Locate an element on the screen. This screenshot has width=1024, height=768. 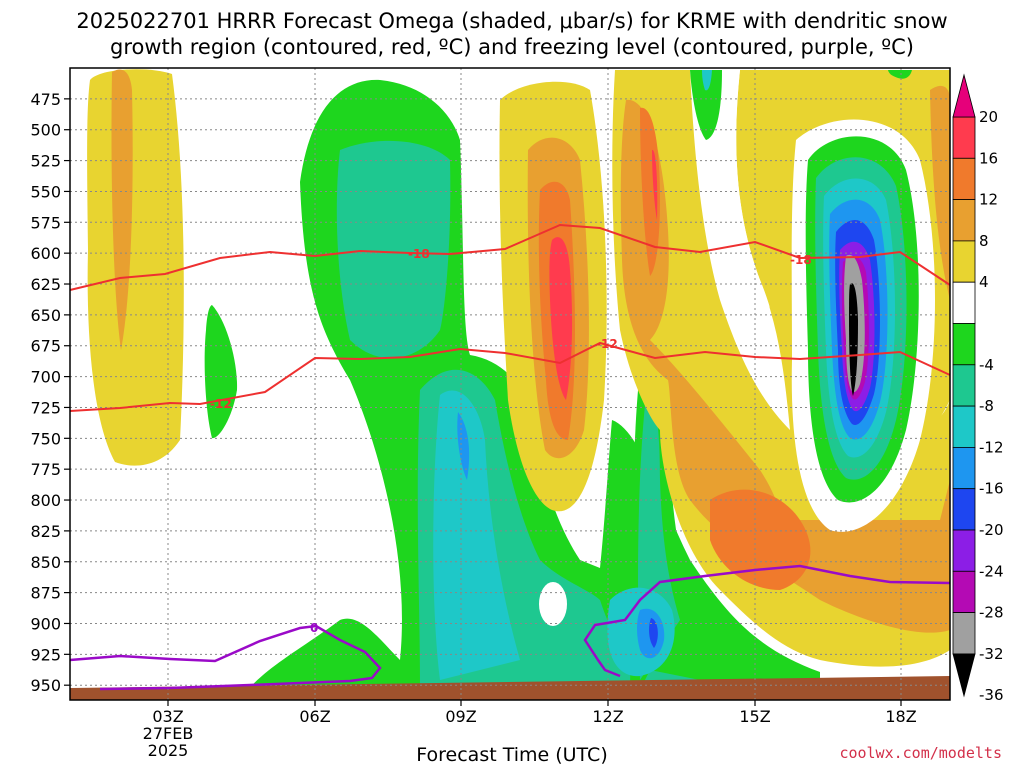
y-tick-label: 900 is located at coordinates (45, 623).